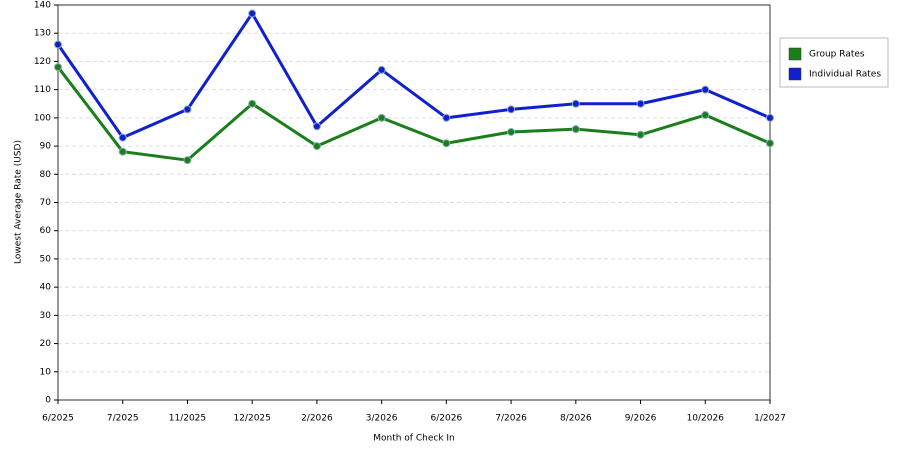 The image size is (900, 450). I want to click on x-tick-label: 3/2026, so click(382, 419).